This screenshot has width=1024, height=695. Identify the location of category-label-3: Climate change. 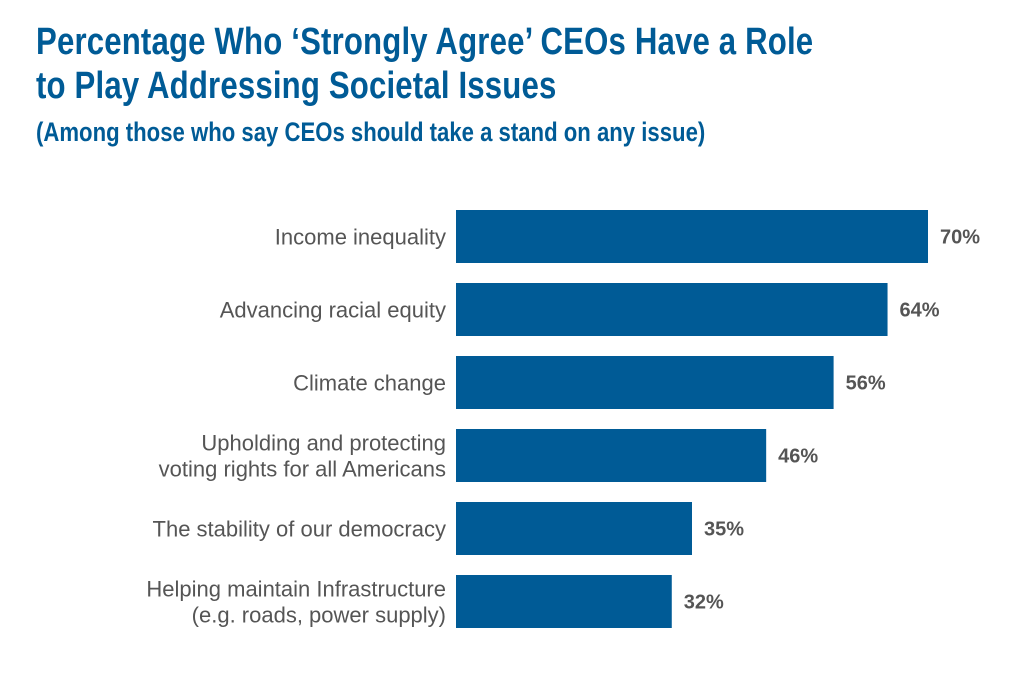
(369, 383).